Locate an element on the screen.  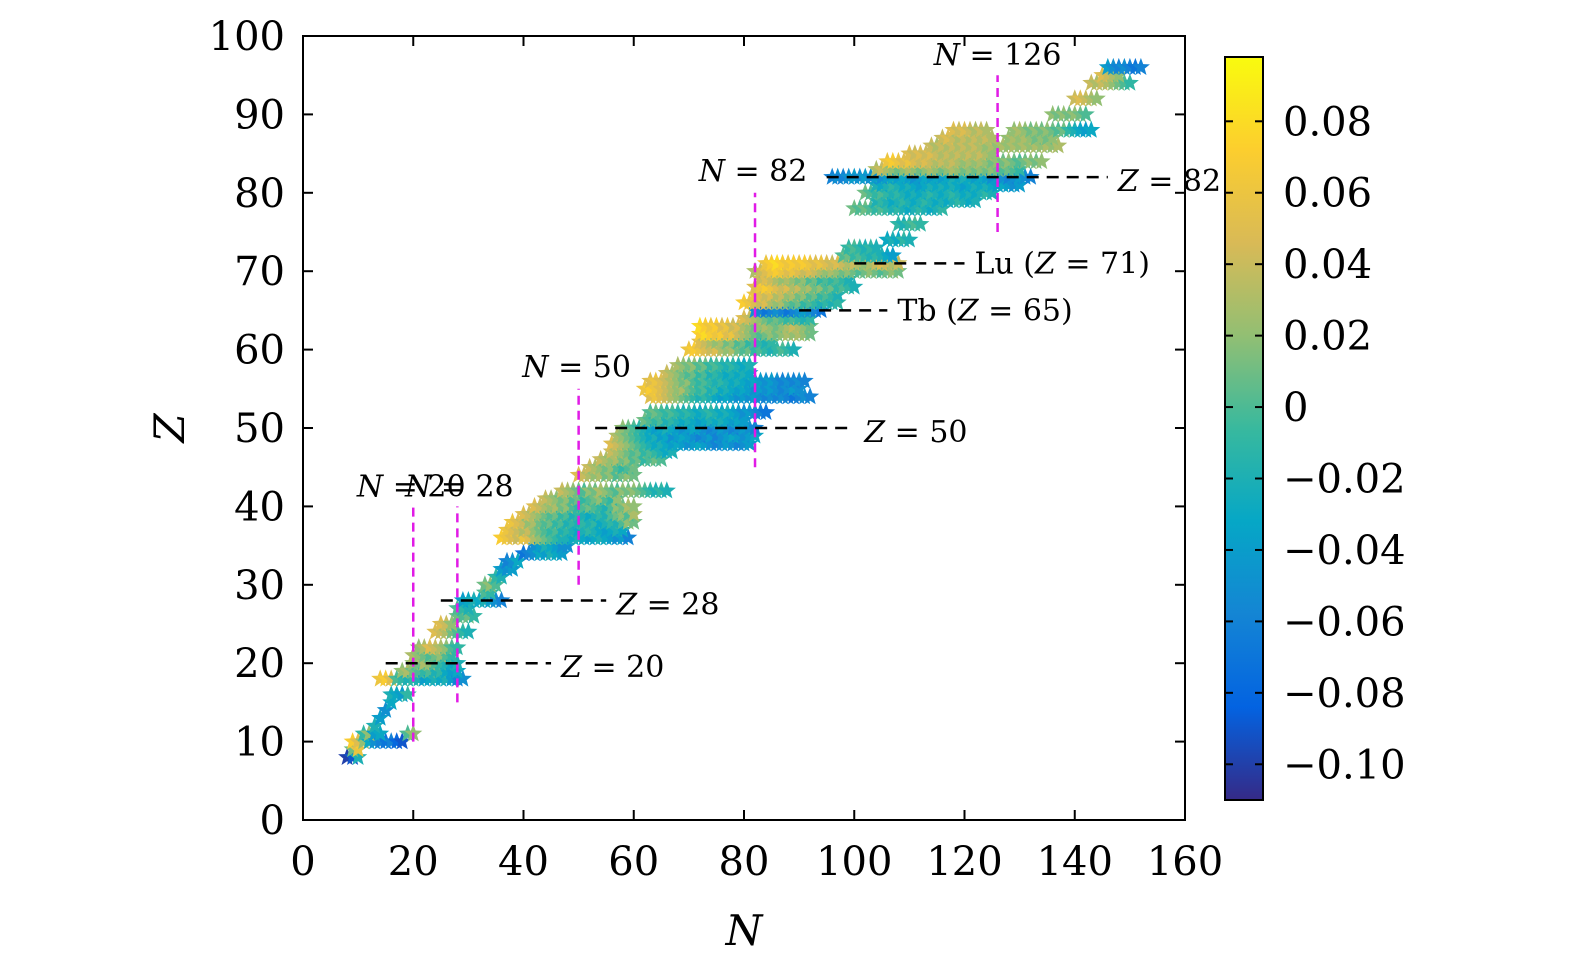
annotation-label: N = 28 is located at coordinates (459, 486).